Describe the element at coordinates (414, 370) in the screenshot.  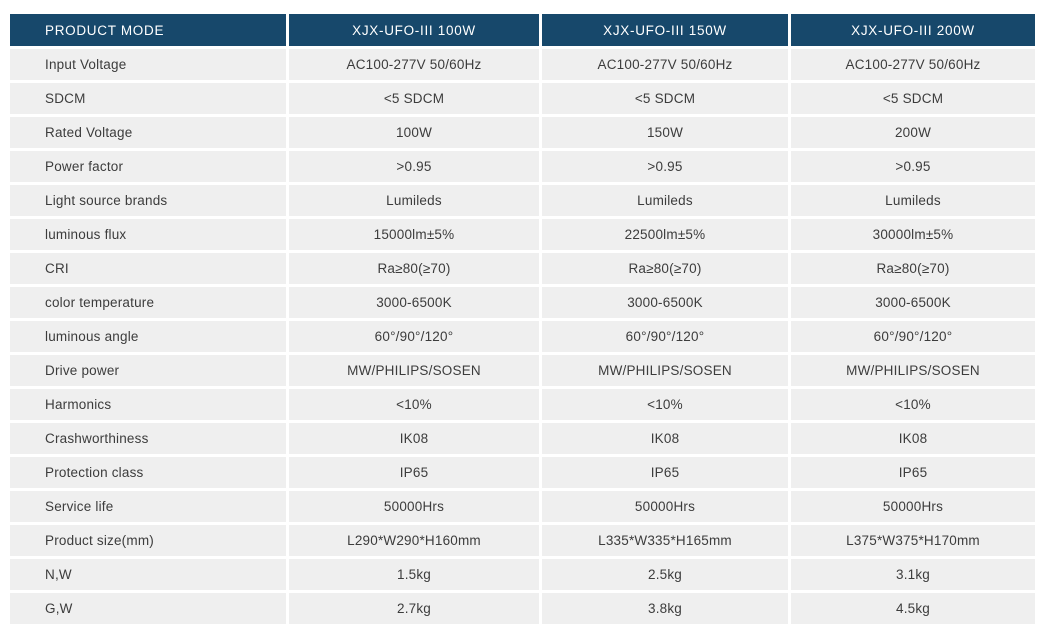
I see `spec-value-100w: MW/PHILIPS/SOSEN` at that location.